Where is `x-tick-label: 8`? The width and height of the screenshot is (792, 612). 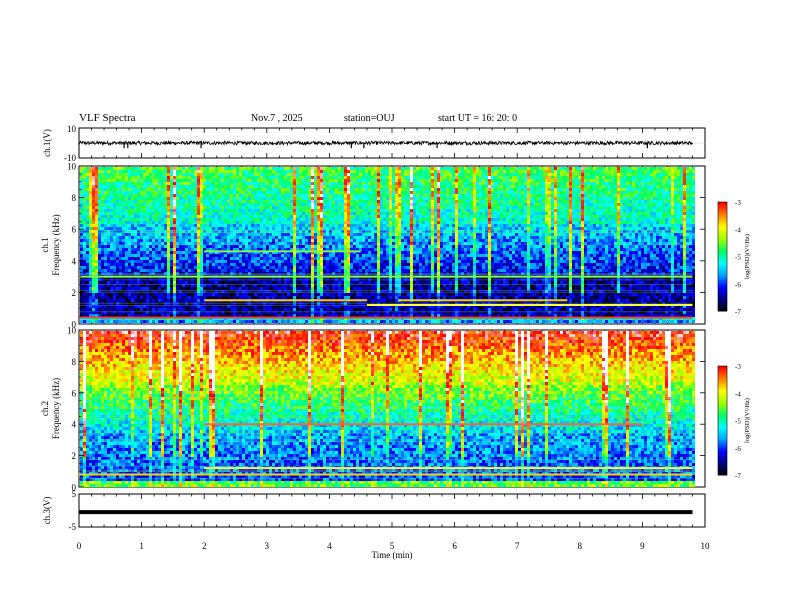 x-tick-label: 8 is located at coordinates (580, 546).